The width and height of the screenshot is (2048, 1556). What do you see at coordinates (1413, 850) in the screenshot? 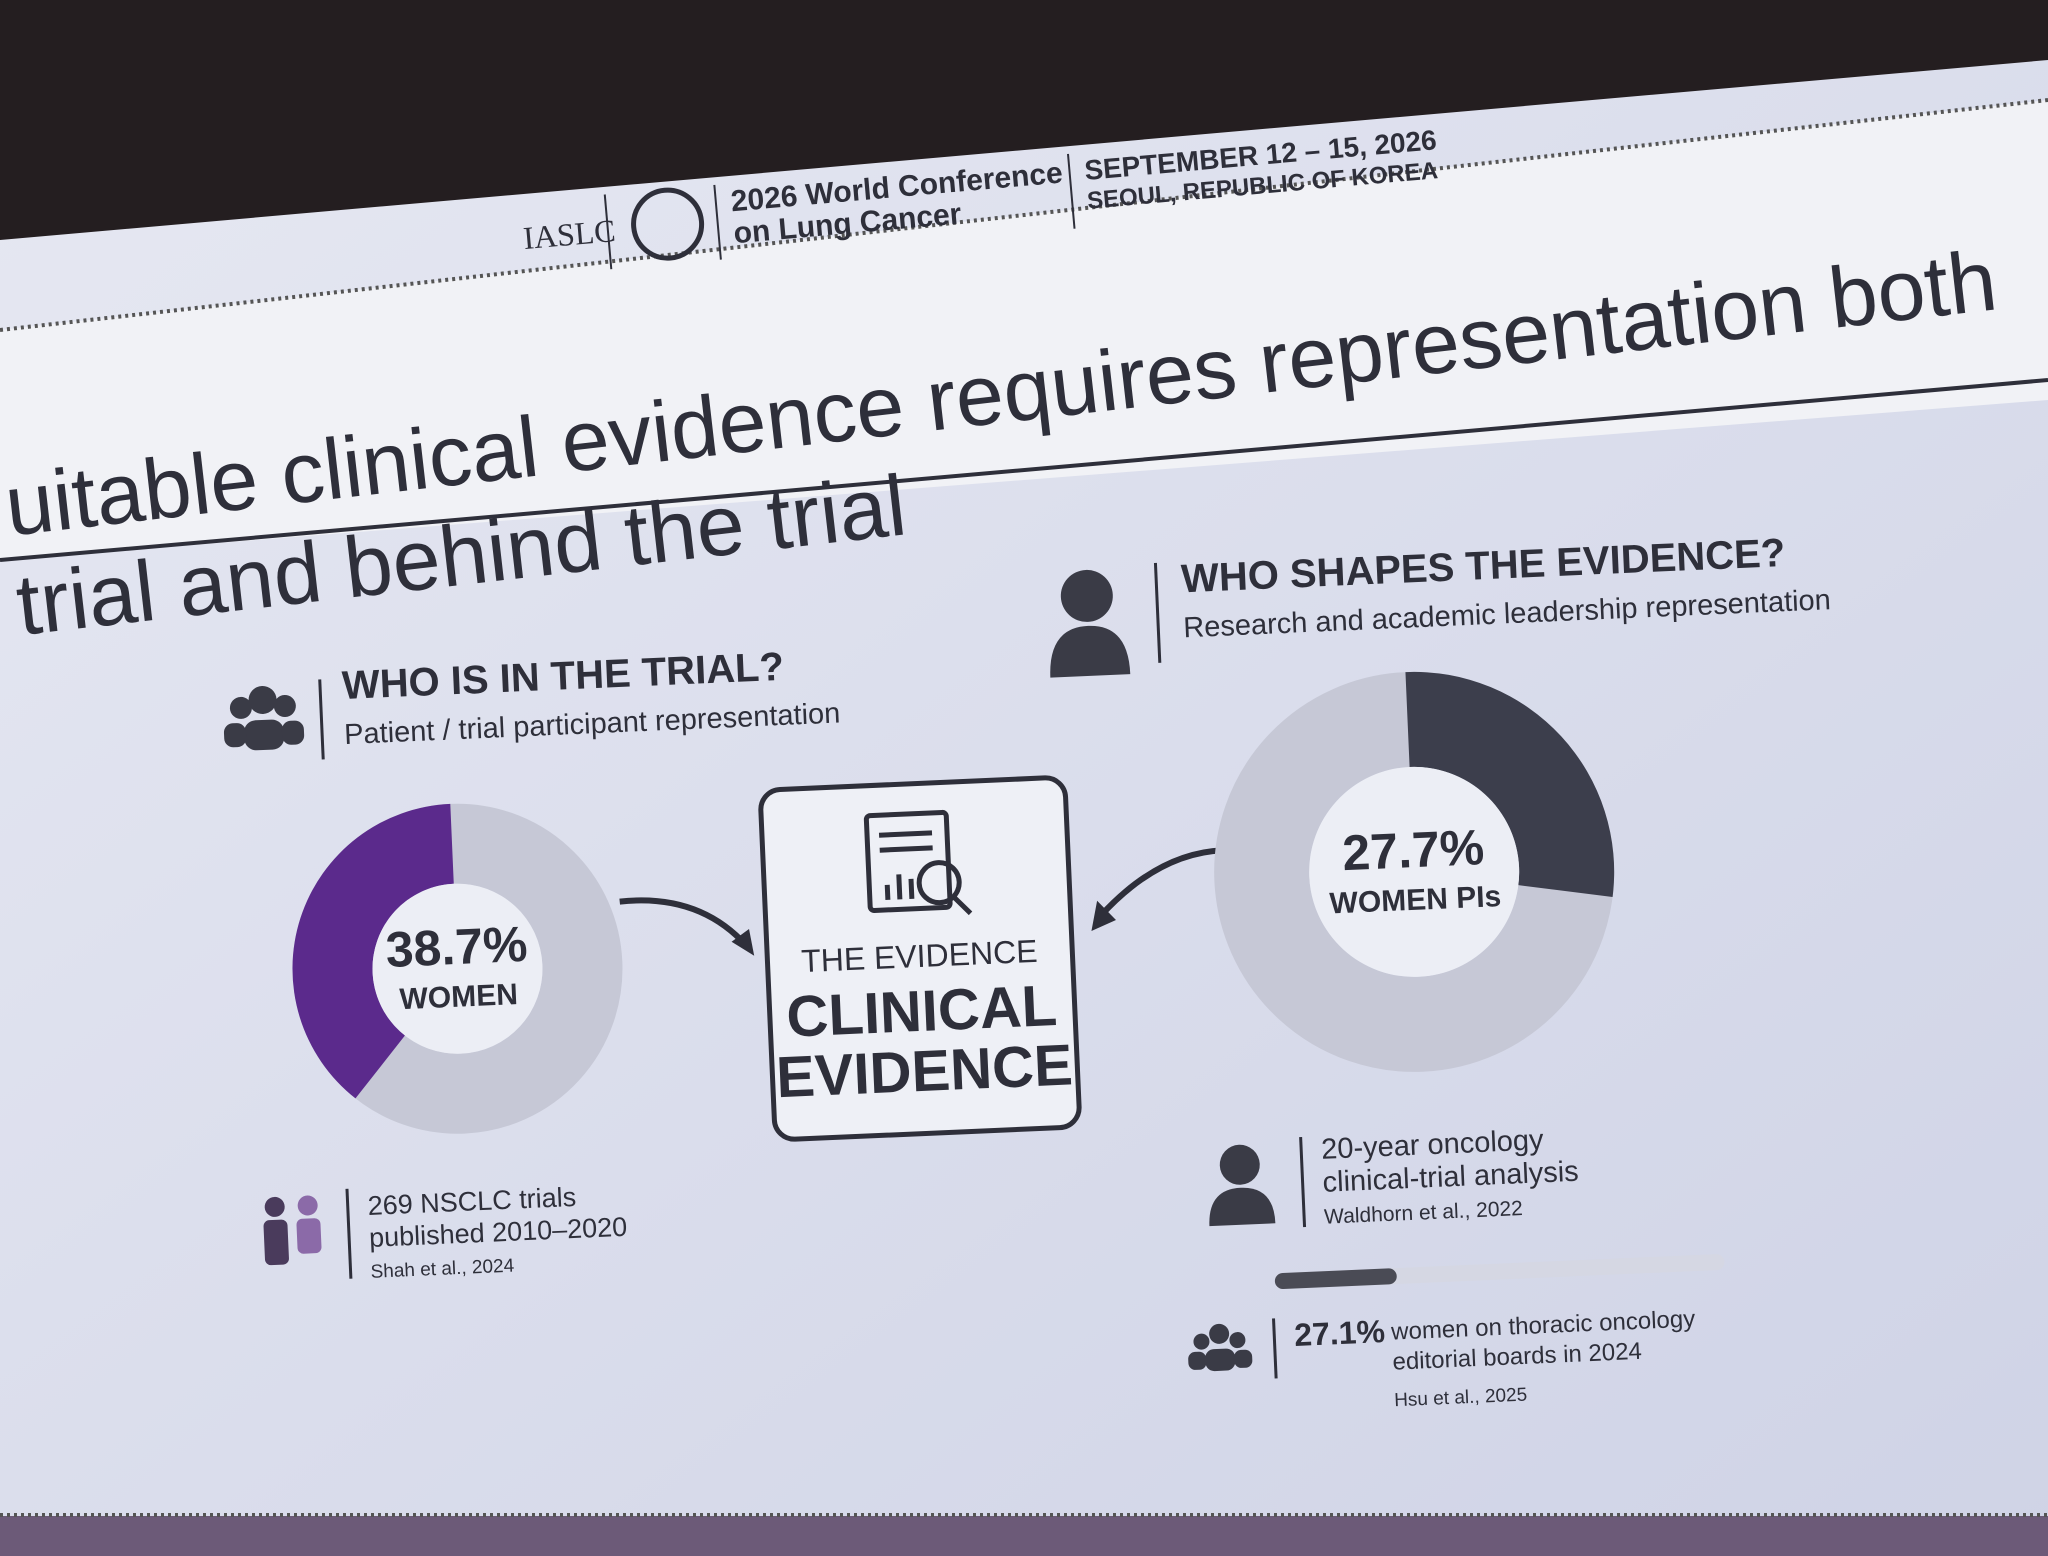
I see `donut-value: 27.7%` at bounding box center [1413, 850].